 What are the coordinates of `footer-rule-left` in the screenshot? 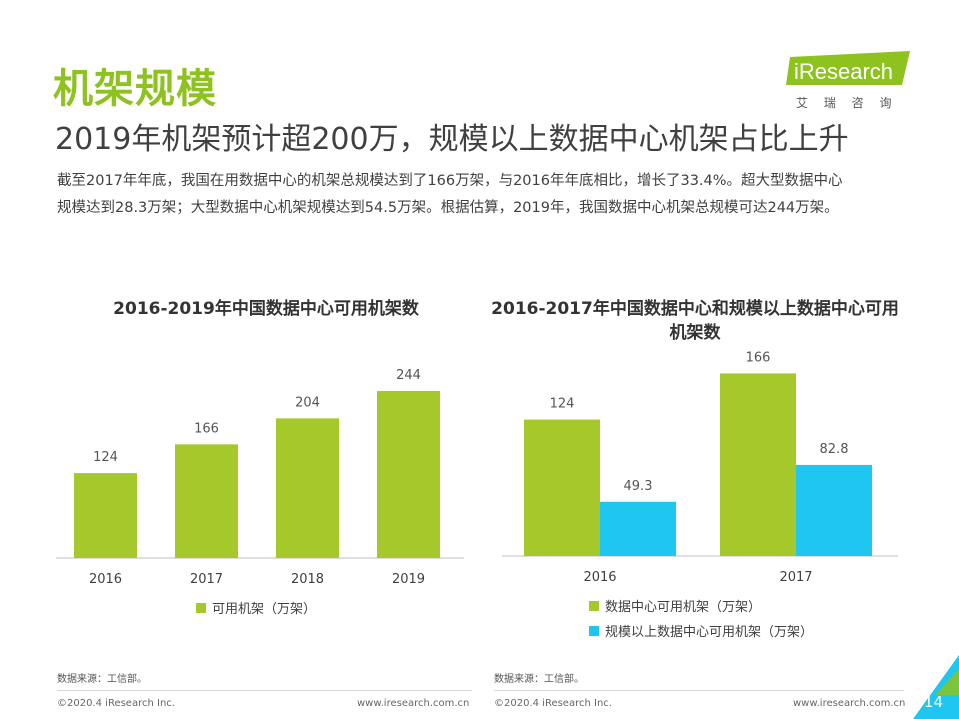 It's located at (264, 690).